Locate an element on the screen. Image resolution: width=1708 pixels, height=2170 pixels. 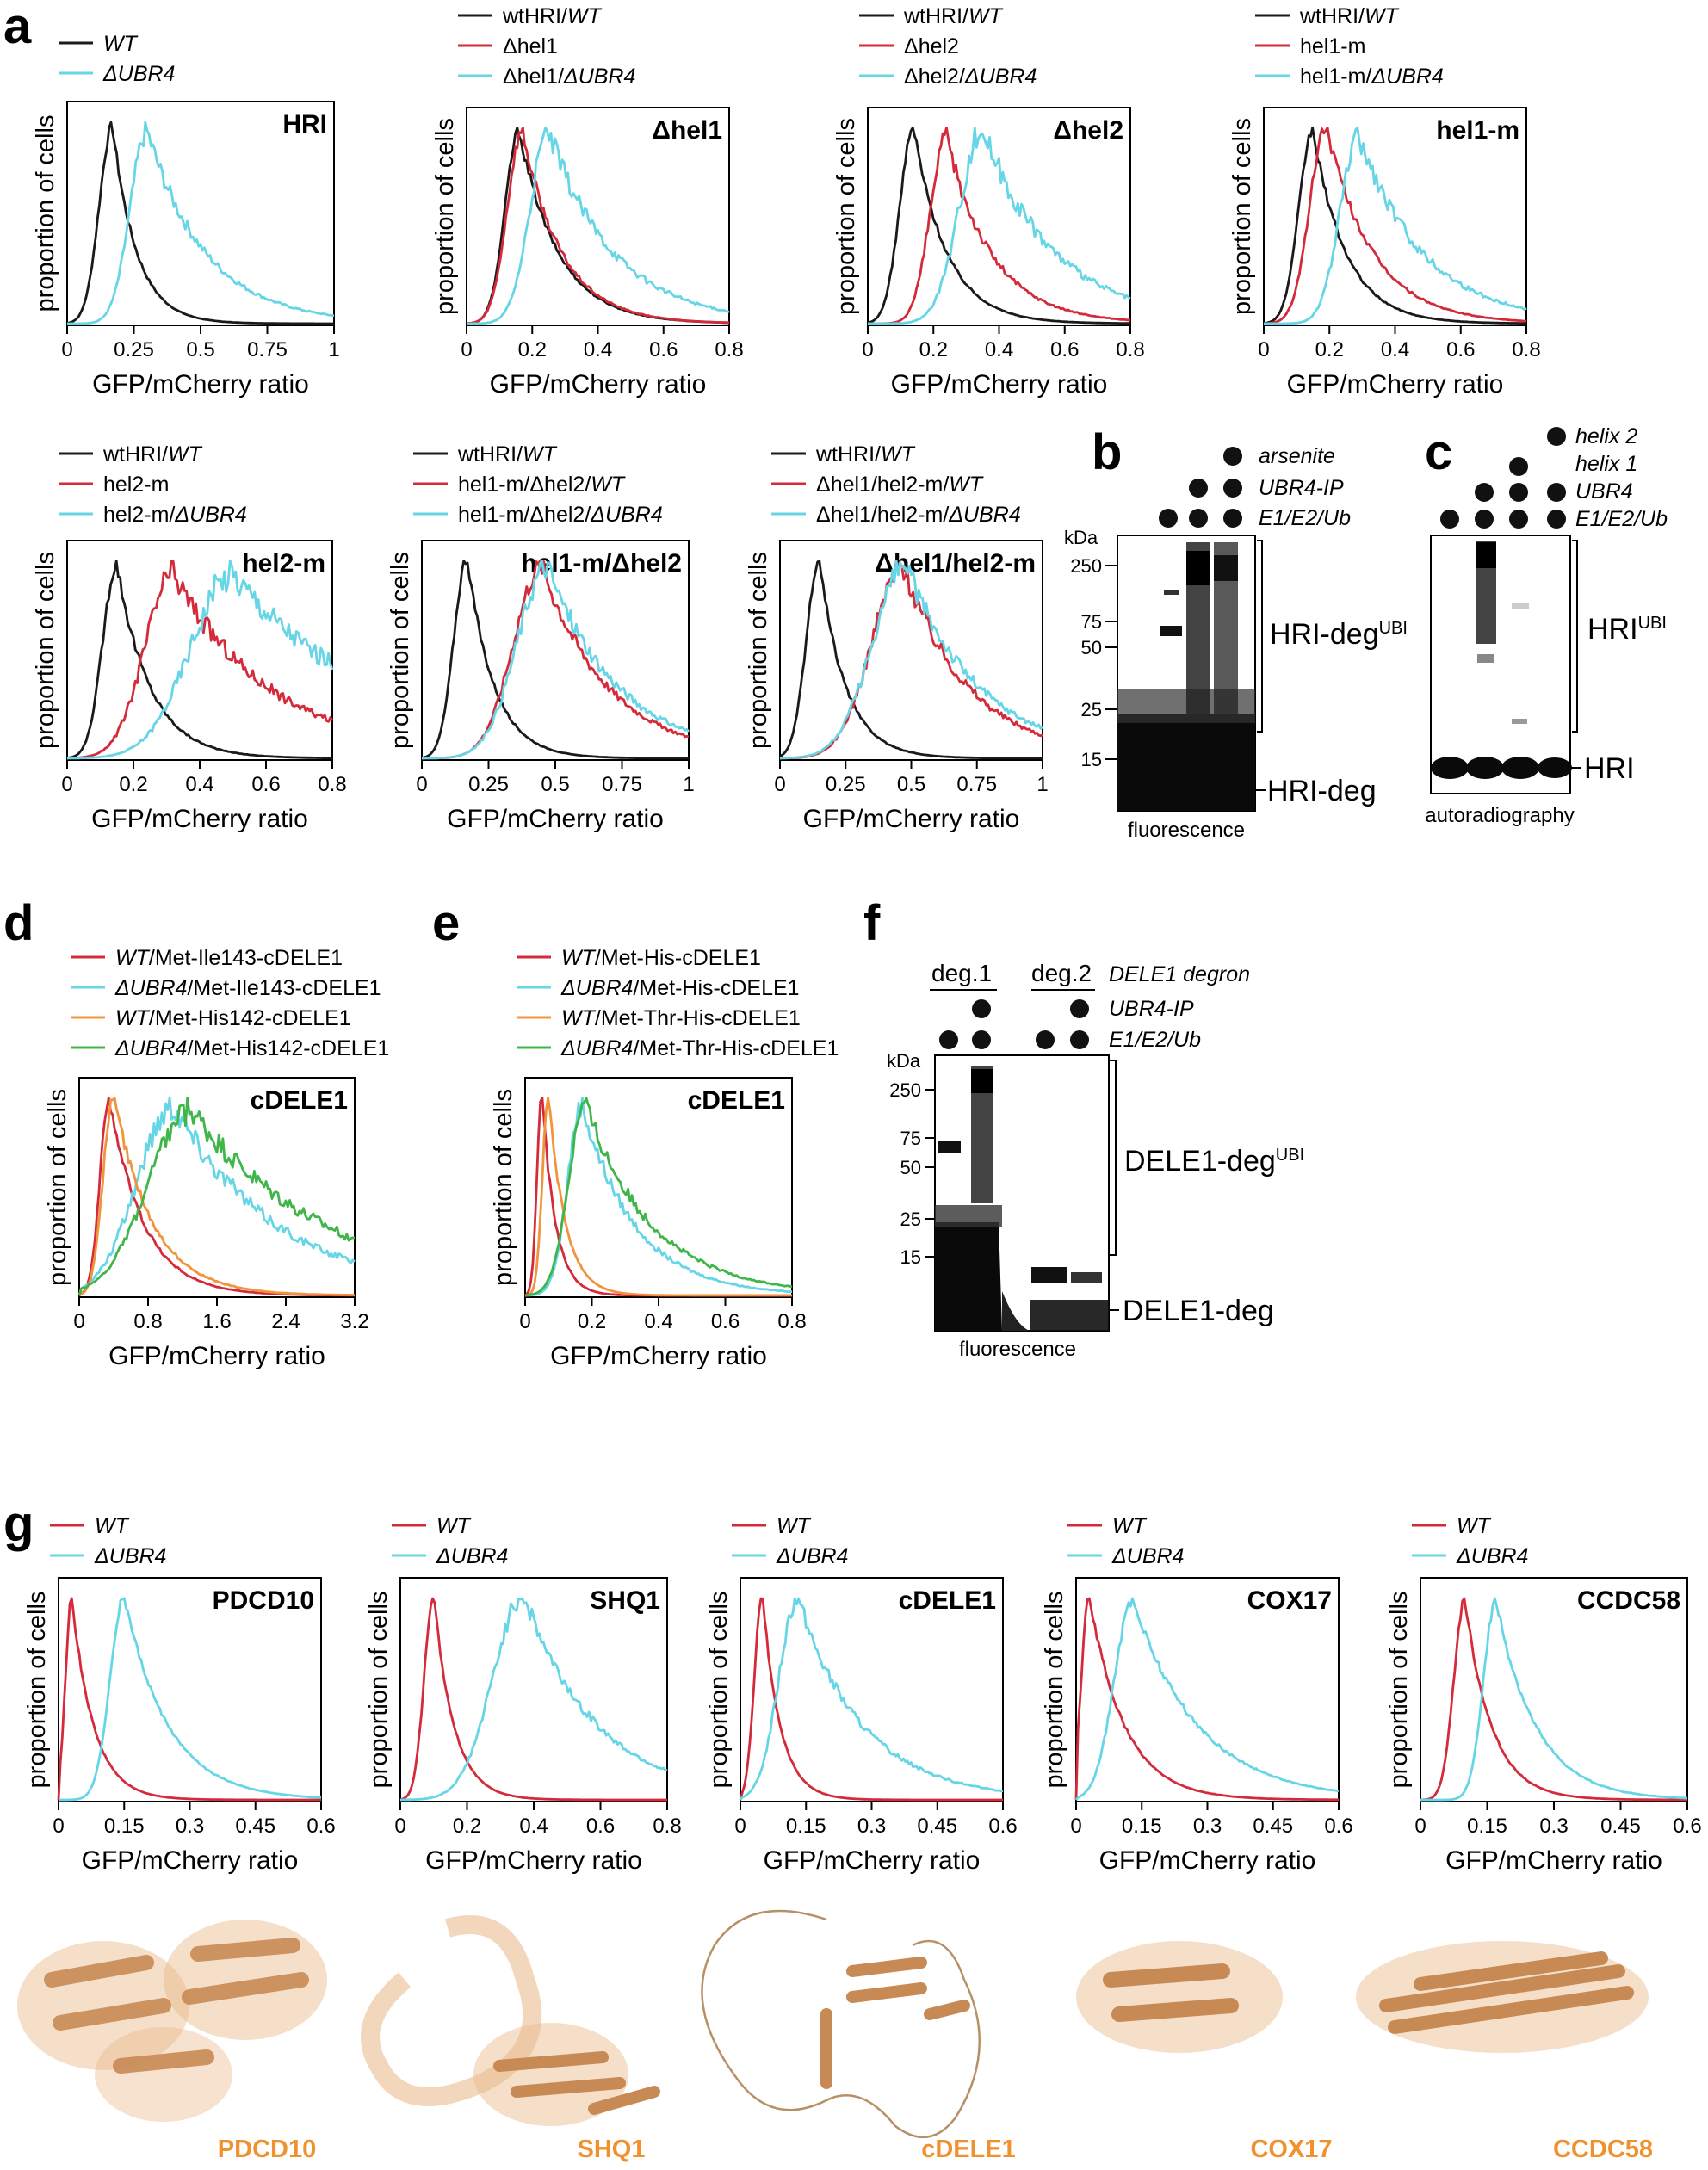
plot-title: COX17 is located at coordinates (1289, 1600).